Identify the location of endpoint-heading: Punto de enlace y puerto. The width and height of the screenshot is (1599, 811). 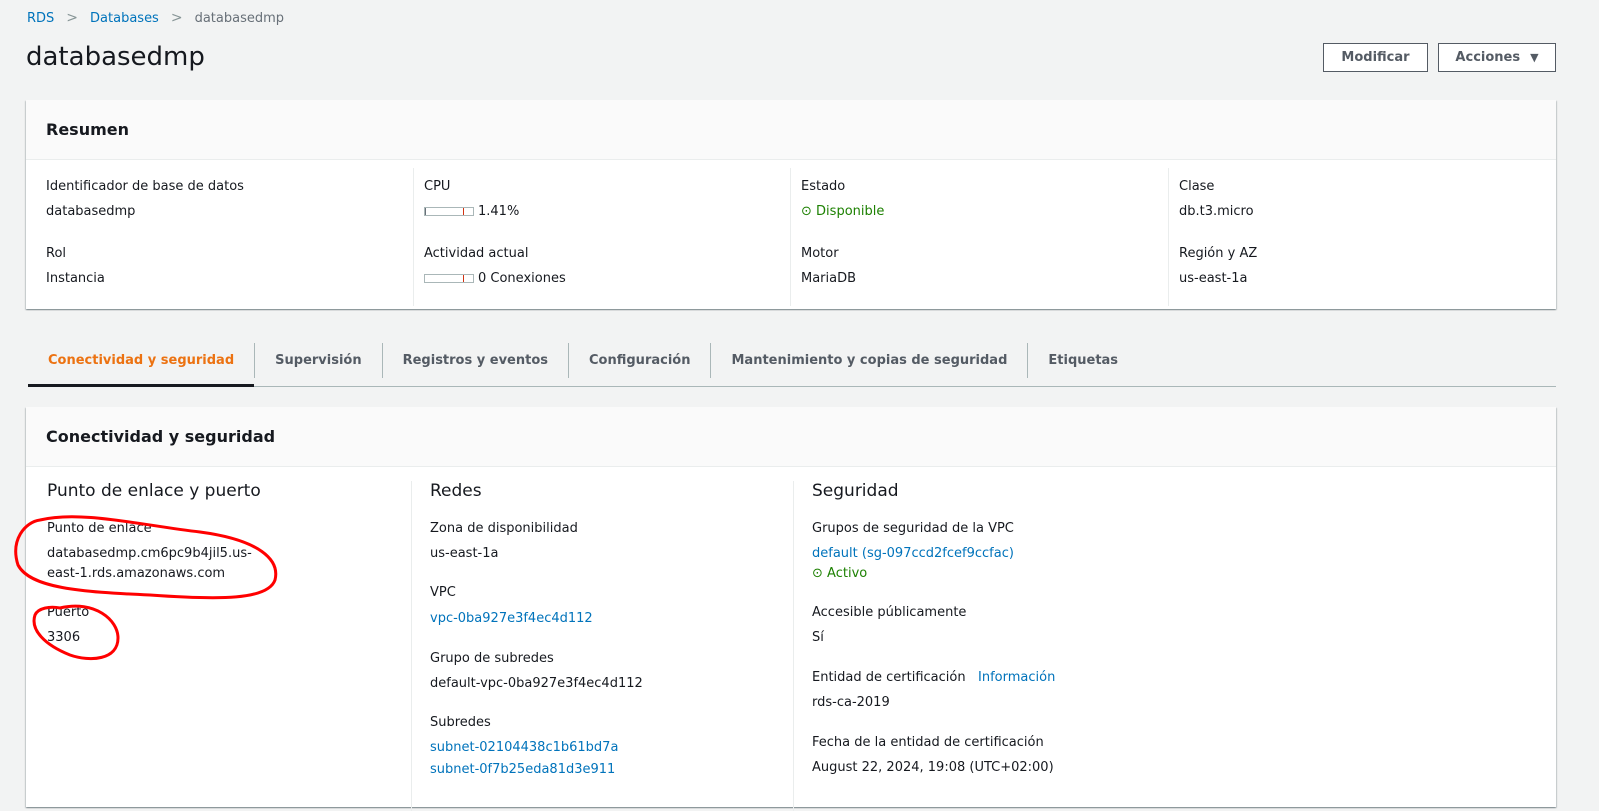
(154, 491).